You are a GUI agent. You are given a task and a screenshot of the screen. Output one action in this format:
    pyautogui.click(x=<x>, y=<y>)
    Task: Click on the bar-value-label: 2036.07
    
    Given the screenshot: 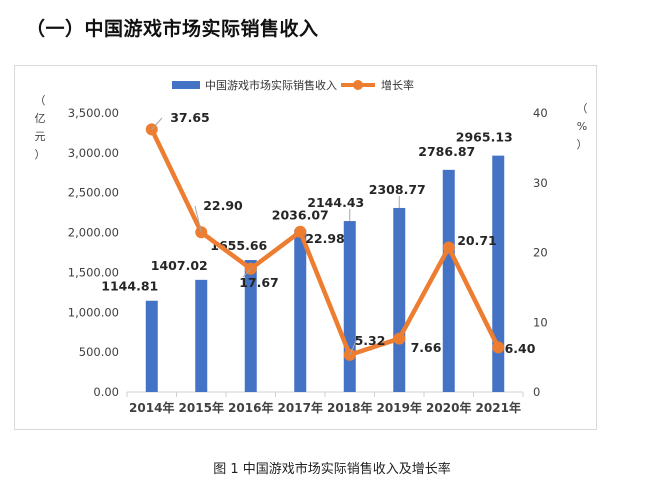 What is the action you would take?
    pyautogui.click(x=300, y=215)
    